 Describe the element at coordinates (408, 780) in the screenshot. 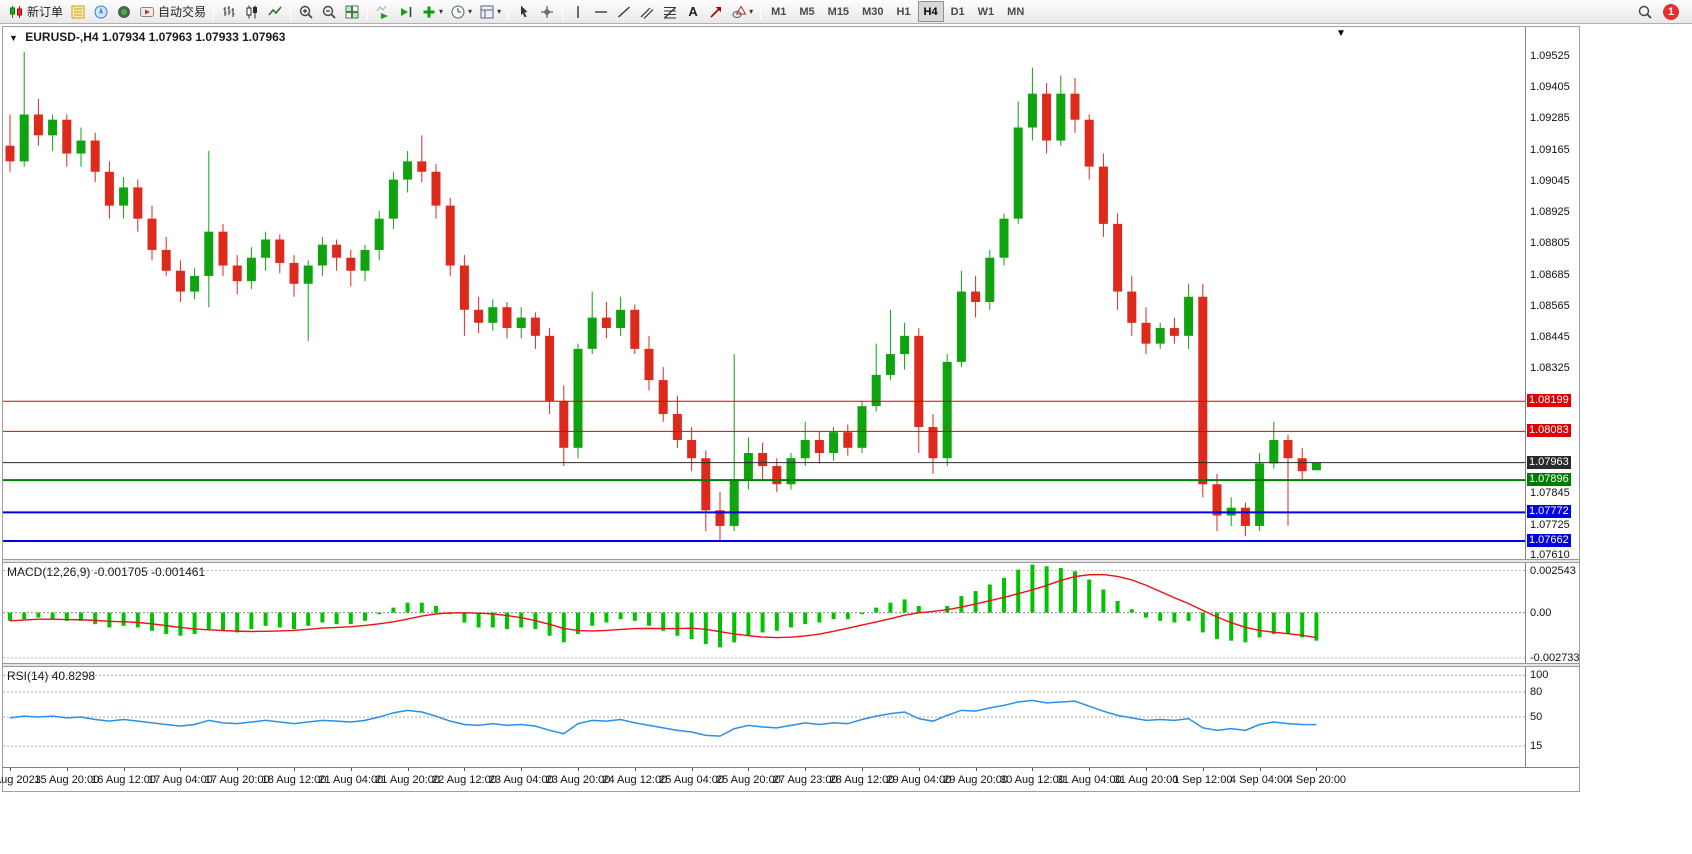

I see `time-label: 21 Aug 20:00` at that location.